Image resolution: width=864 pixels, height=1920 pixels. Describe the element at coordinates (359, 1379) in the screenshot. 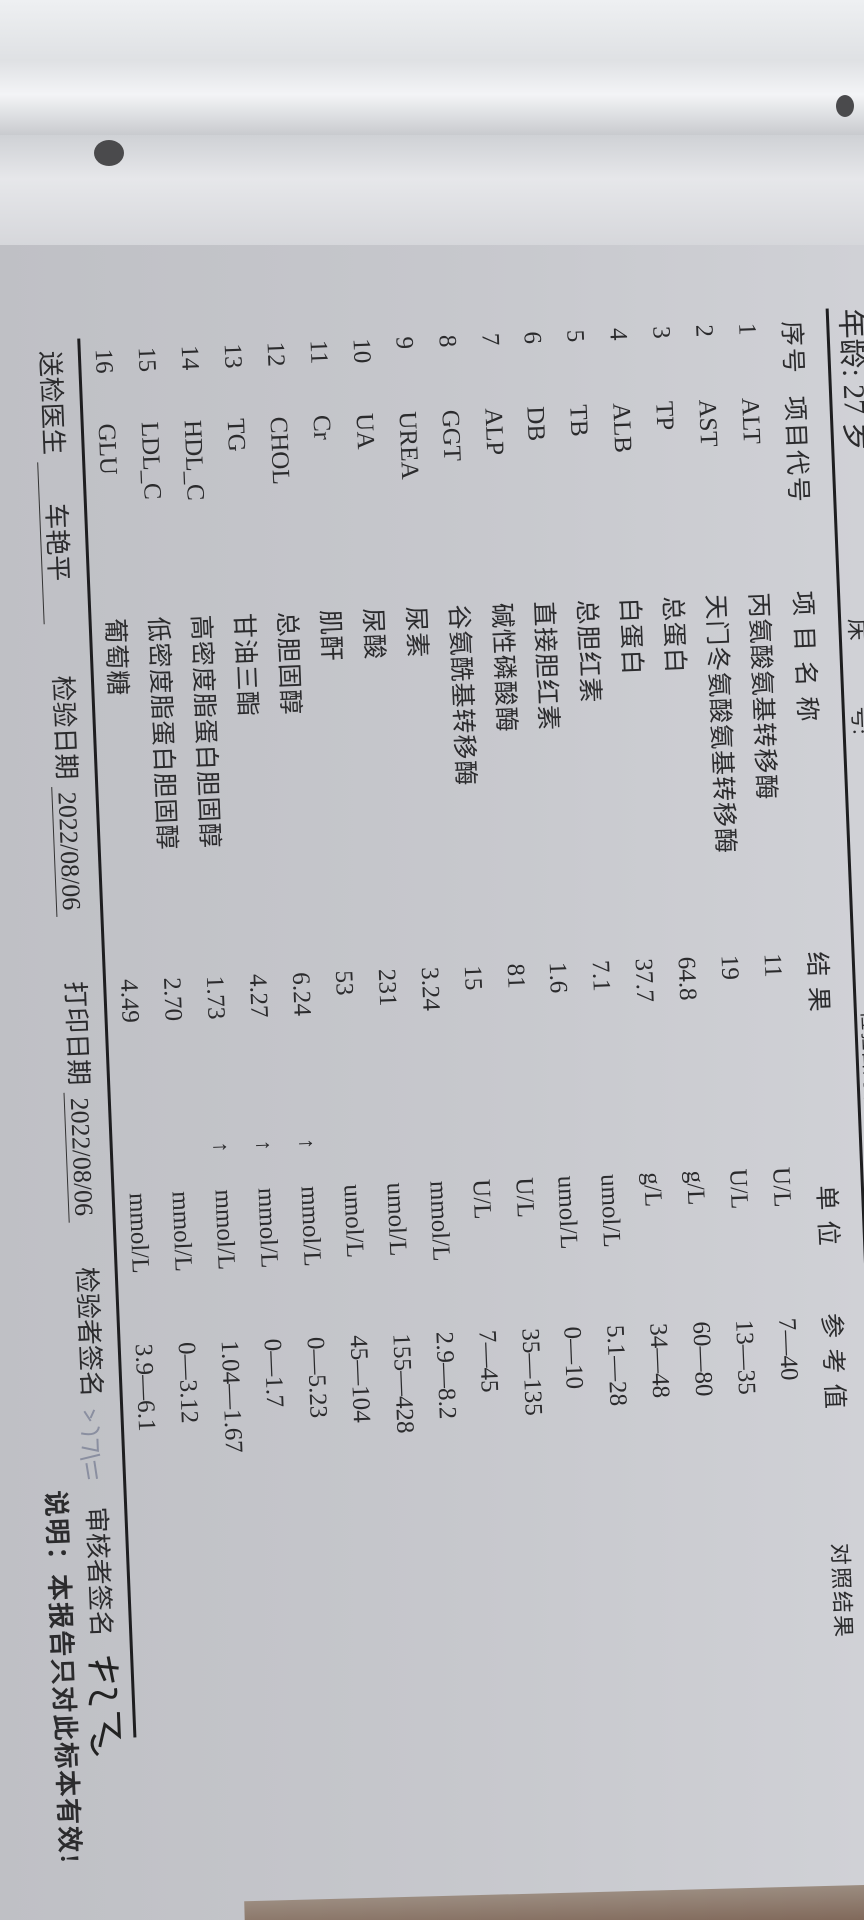

I see `row-reference: 45—104` at that location.